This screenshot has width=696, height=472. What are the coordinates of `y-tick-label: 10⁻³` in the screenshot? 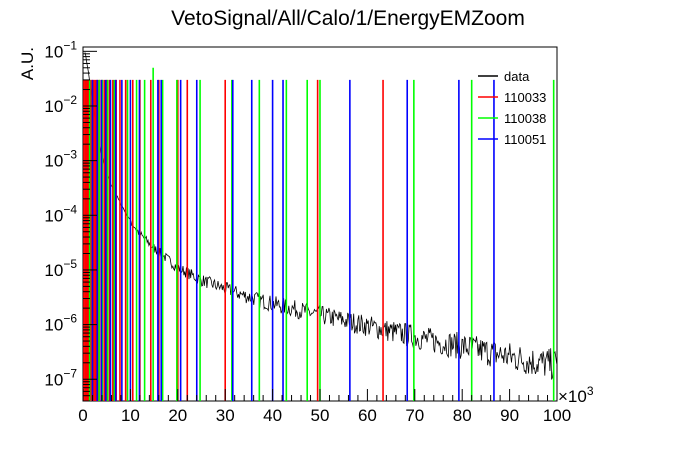 It's located at (60, 159).